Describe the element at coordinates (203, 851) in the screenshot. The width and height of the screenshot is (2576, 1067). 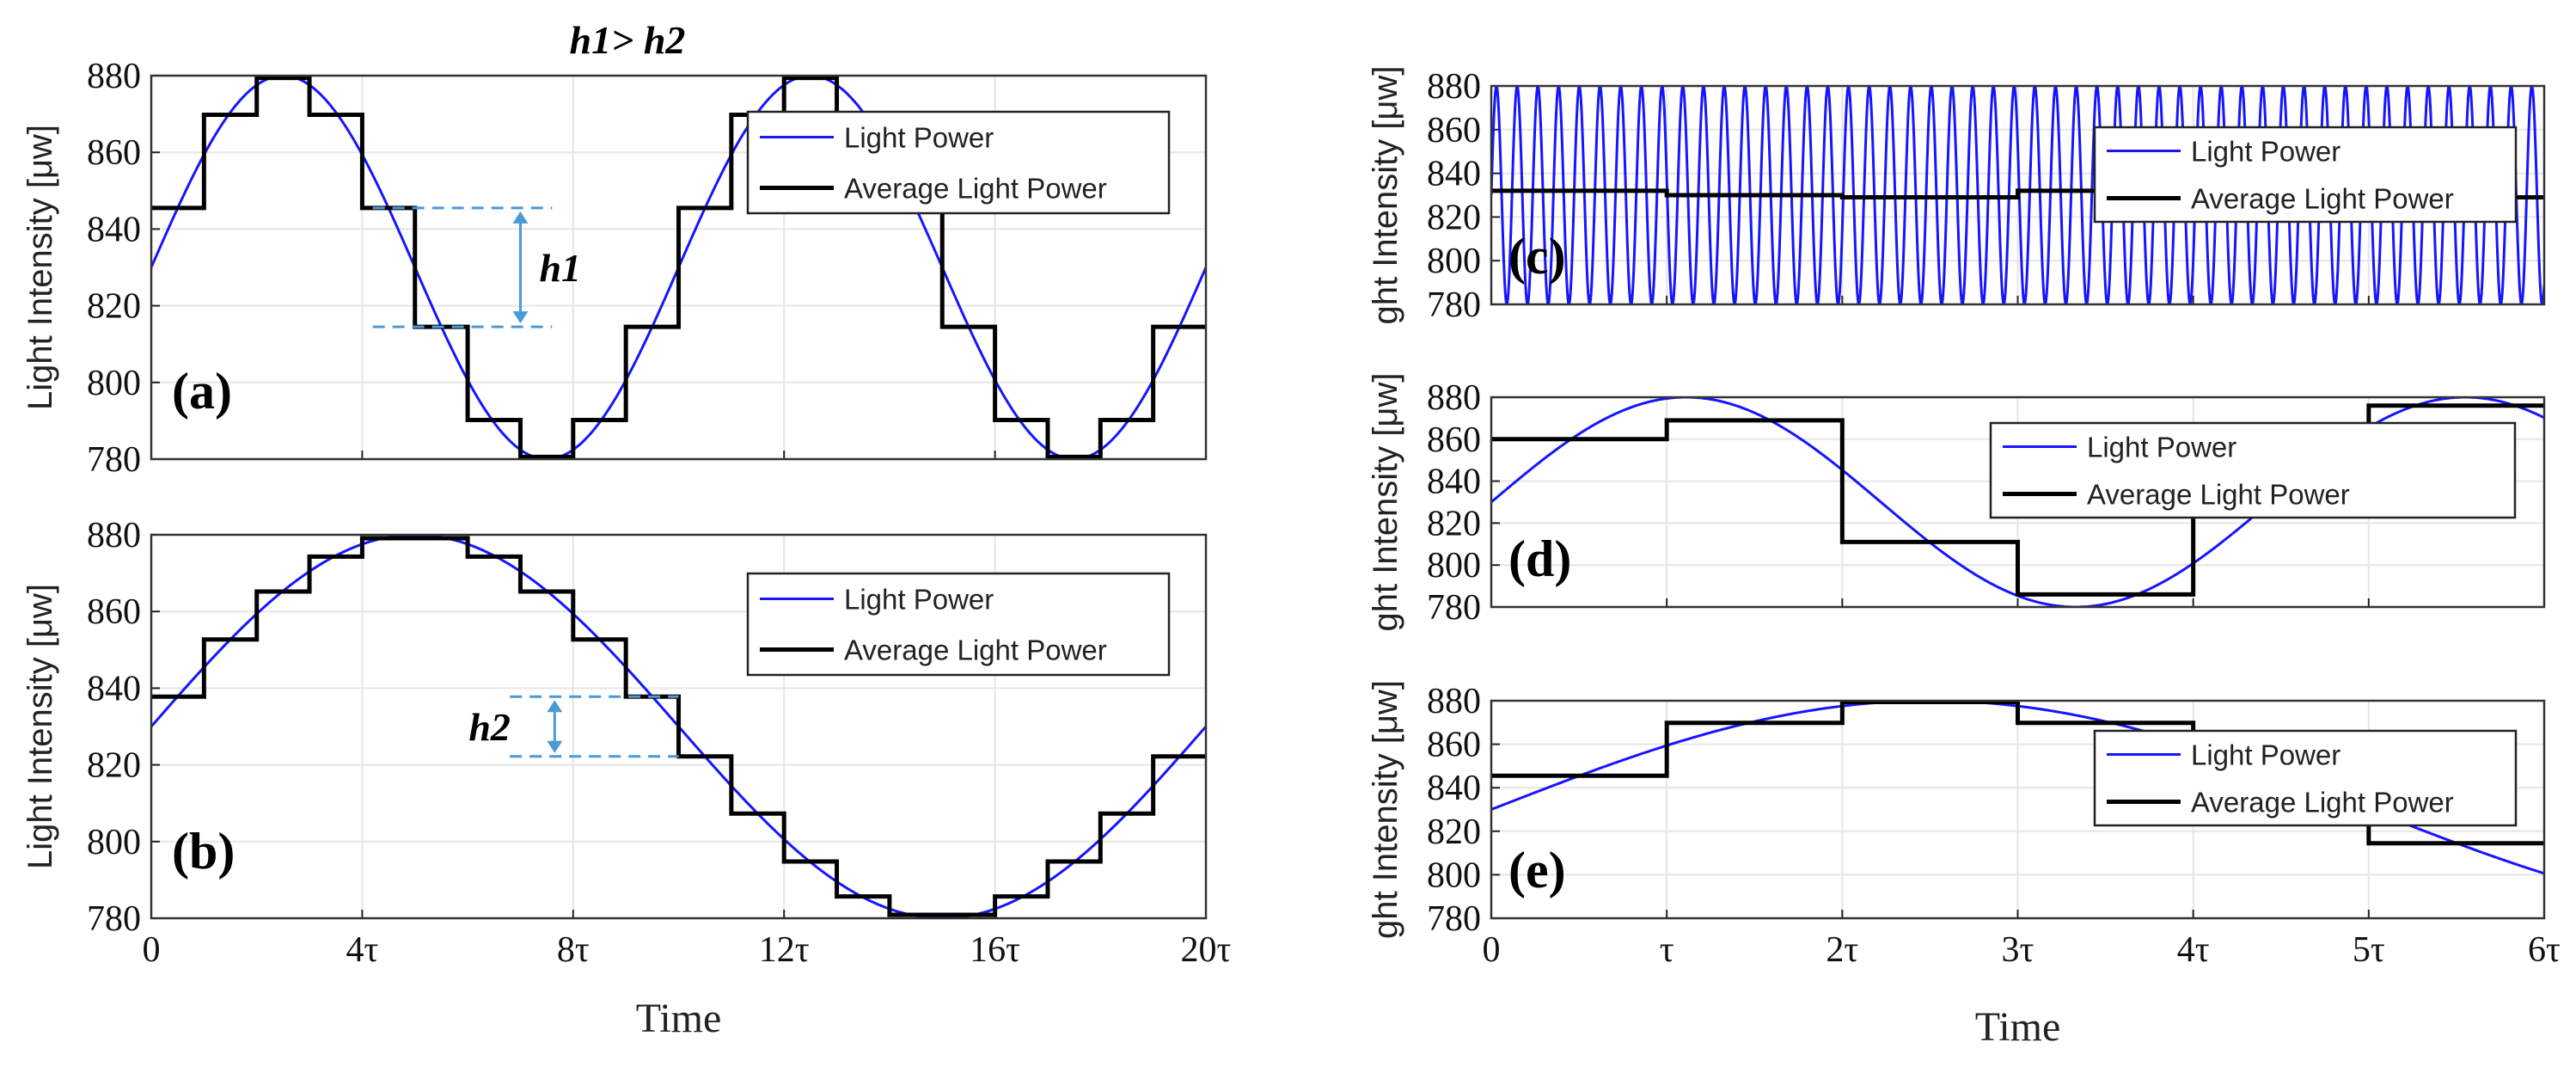
I see `panel-label: (b)` at that location.